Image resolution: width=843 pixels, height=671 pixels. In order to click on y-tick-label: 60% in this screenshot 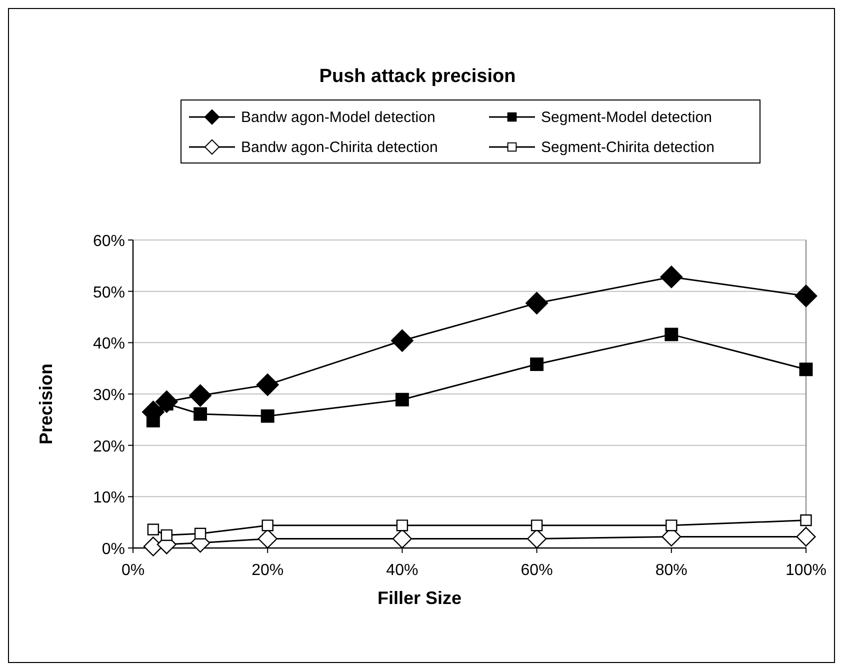, I will do `click(108, 241)`.